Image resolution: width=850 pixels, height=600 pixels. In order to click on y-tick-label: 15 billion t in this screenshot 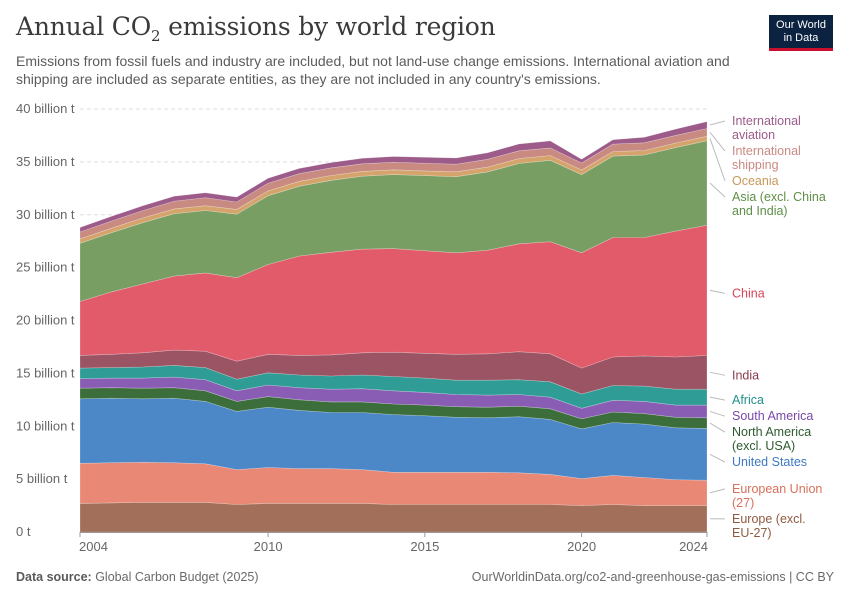, I will do `click(45, 372)`.